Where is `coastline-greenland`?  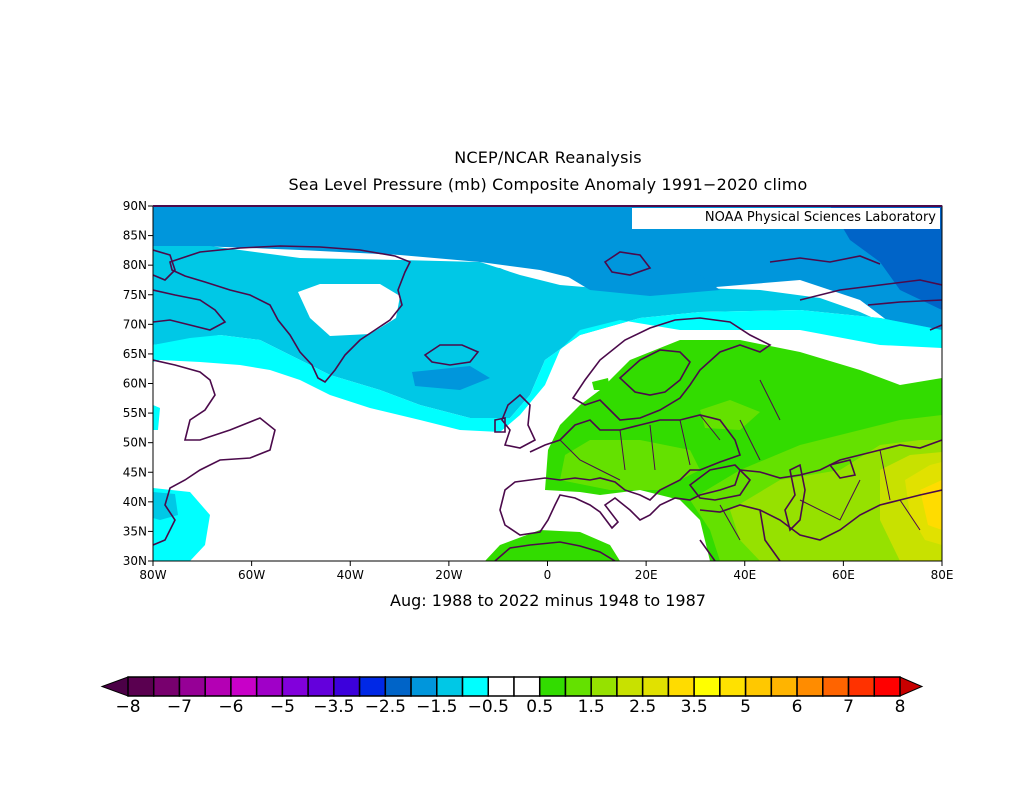 coastline-greenland is located at coordinates (290, 314).